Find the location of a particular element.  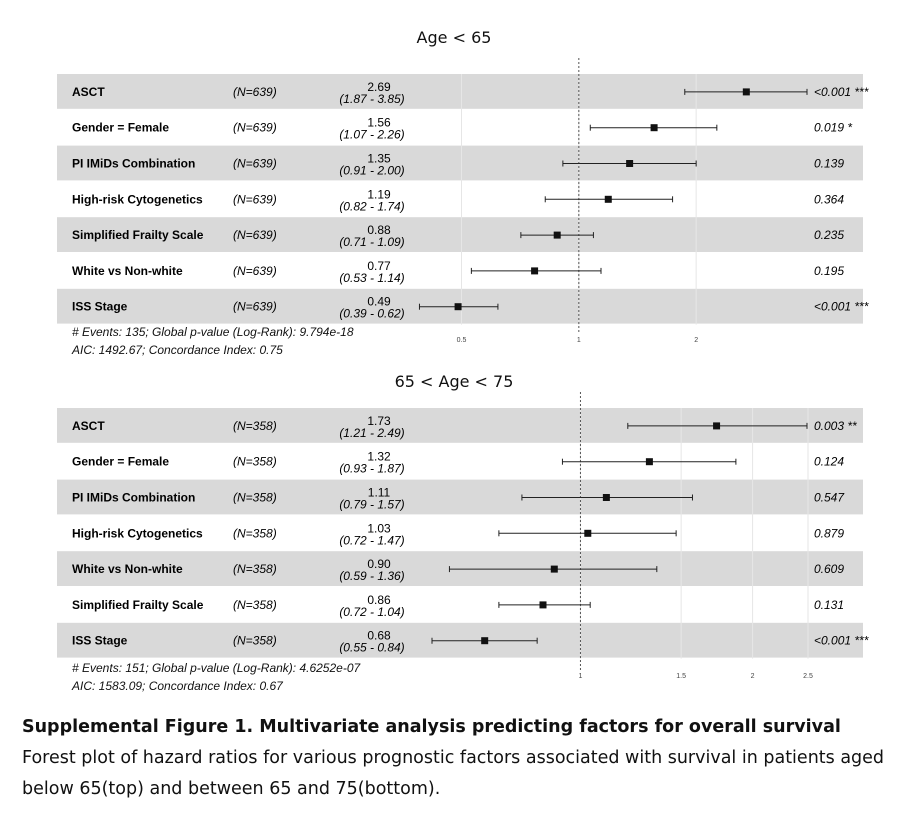

hazard-ratio-label: 1.56 is located at coordinates (379, 123).